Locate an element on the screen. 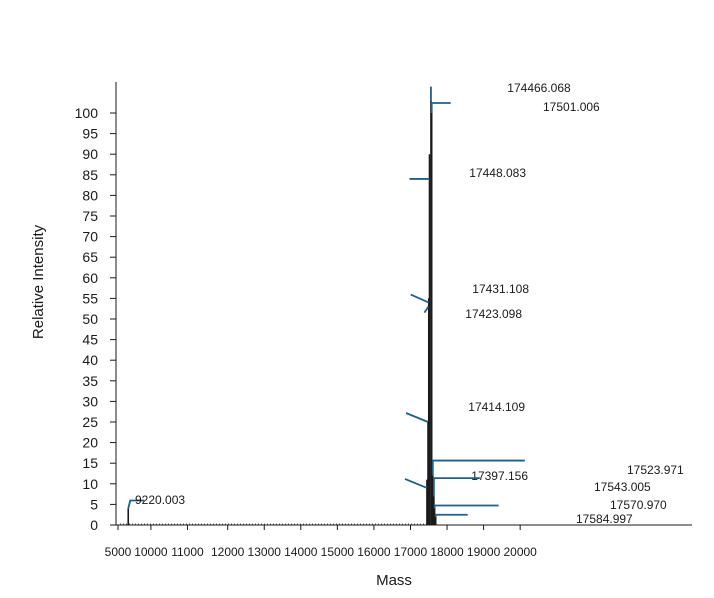 The width and height of the screenshot is (714, 598). y-tick-label: 25 is located at coordinates (90, 422).